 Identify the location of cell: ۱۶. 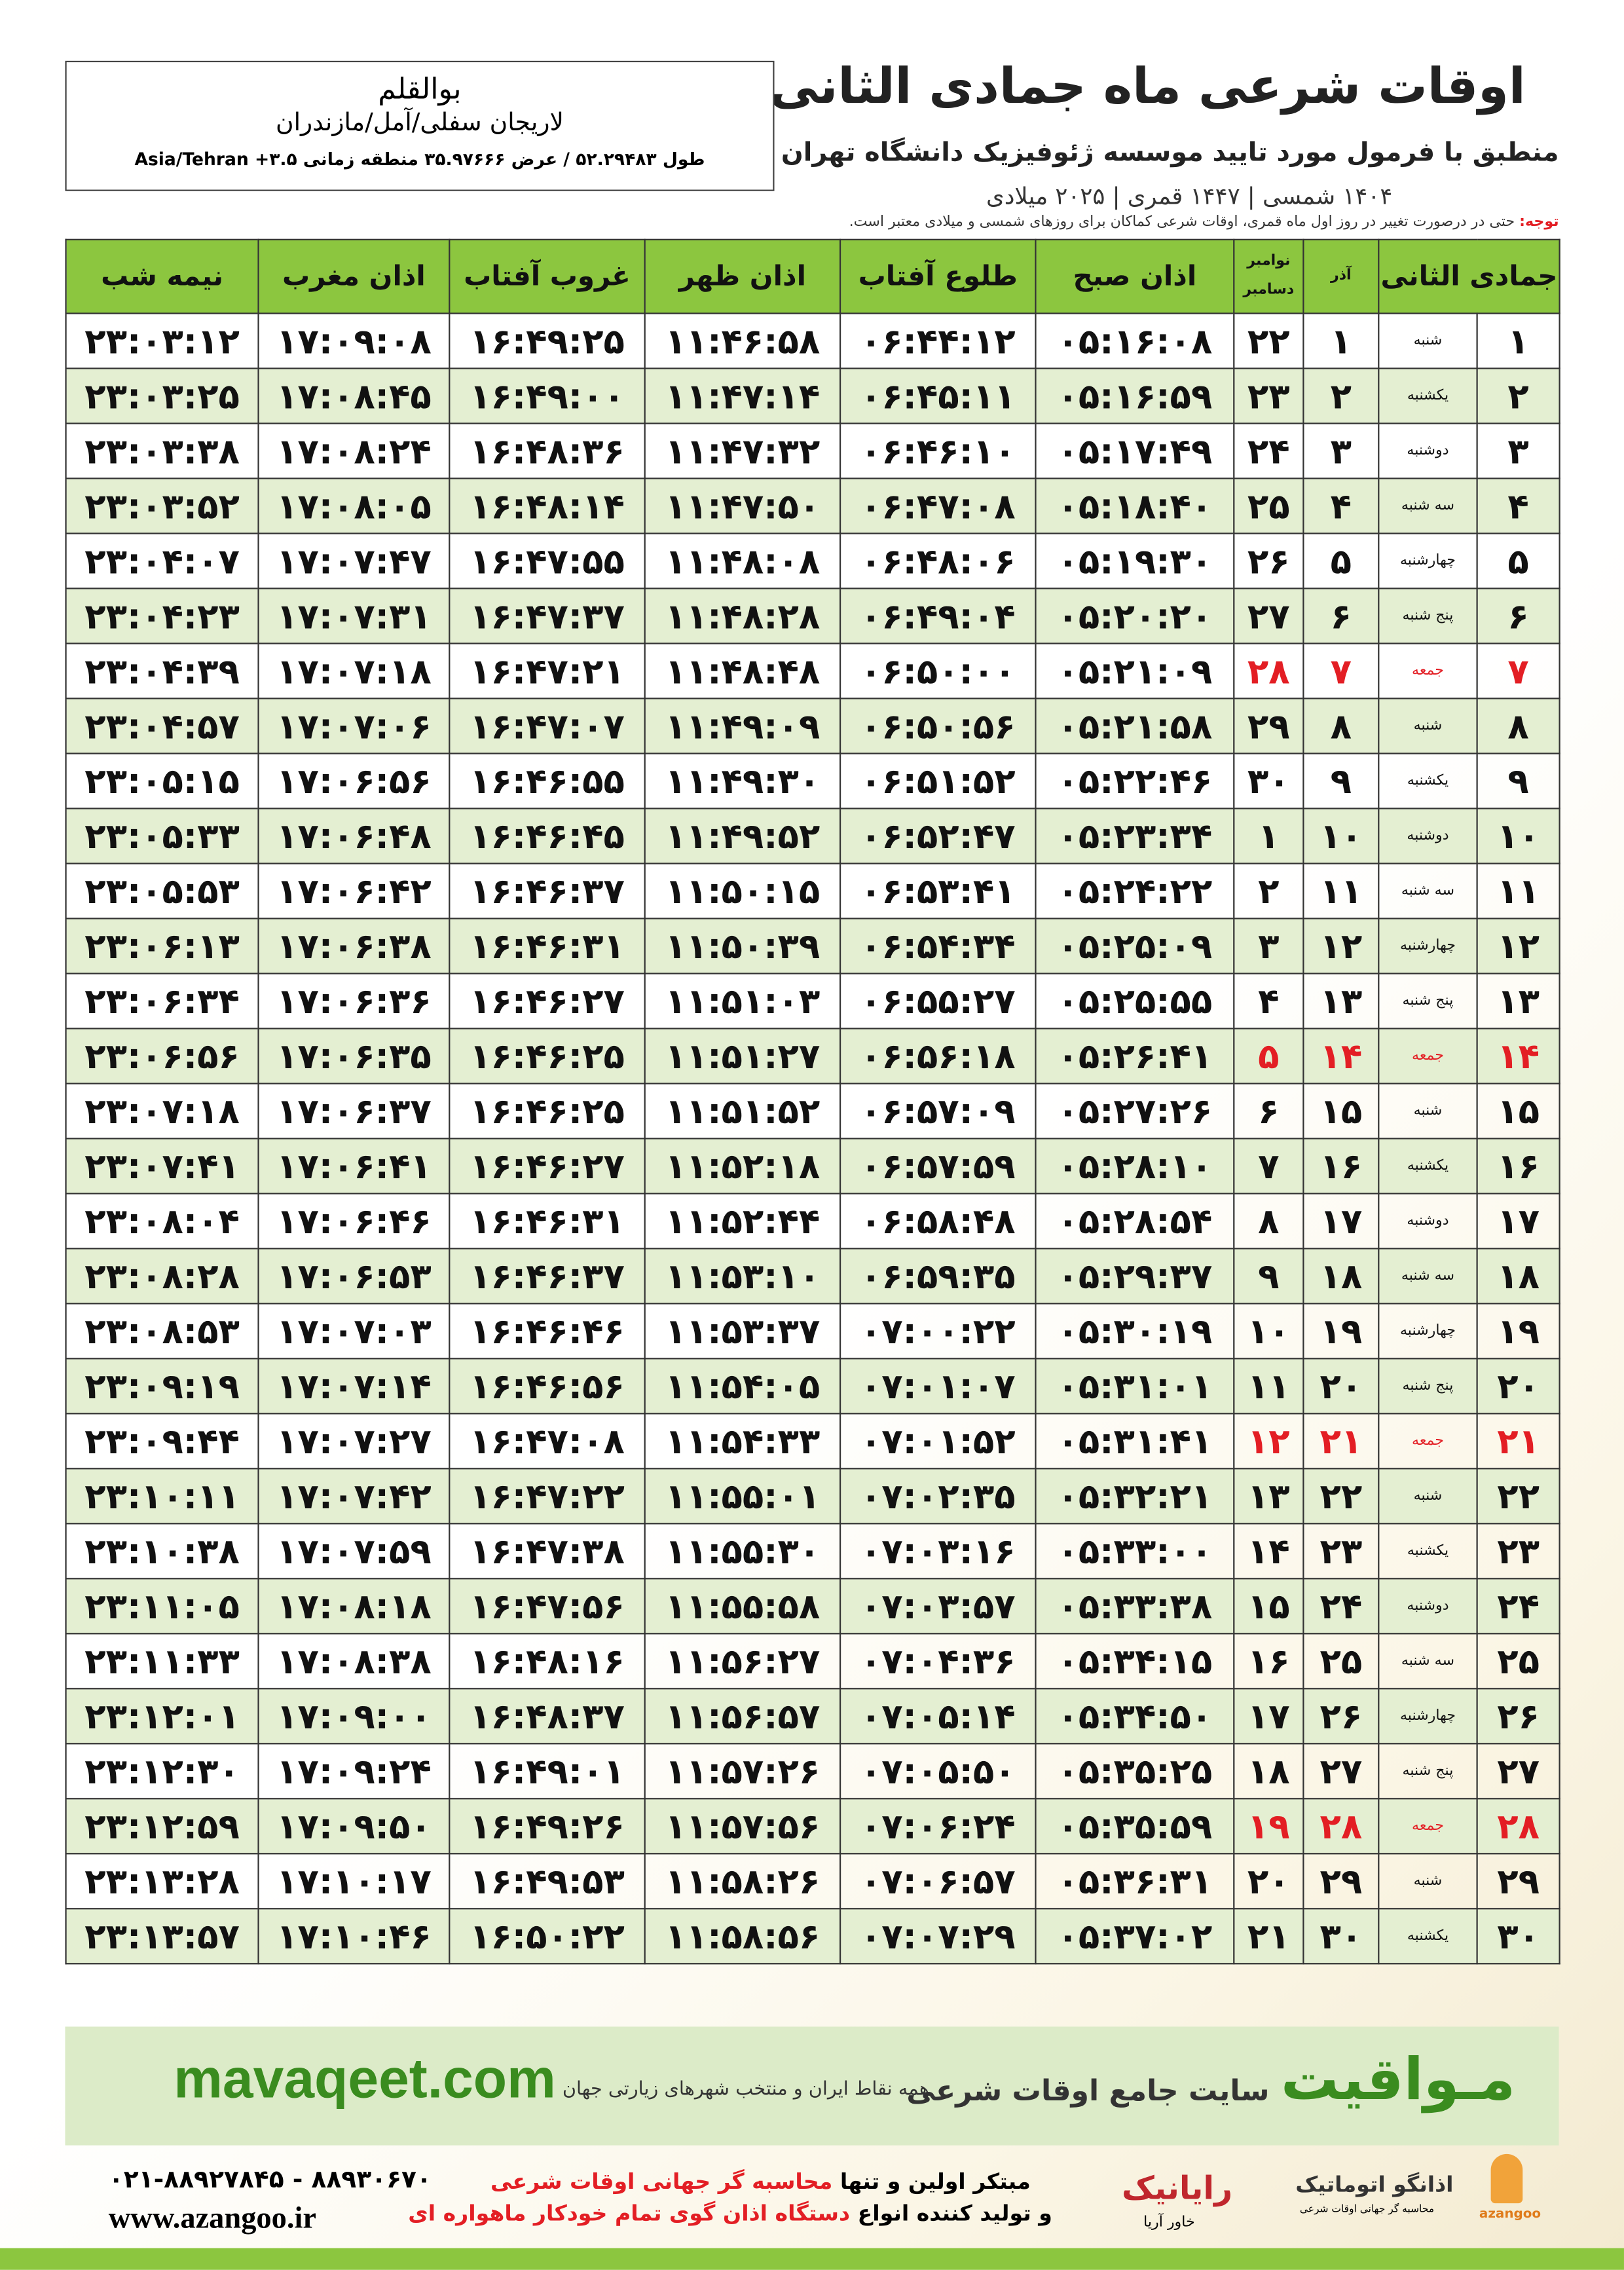
(1341, 1166).